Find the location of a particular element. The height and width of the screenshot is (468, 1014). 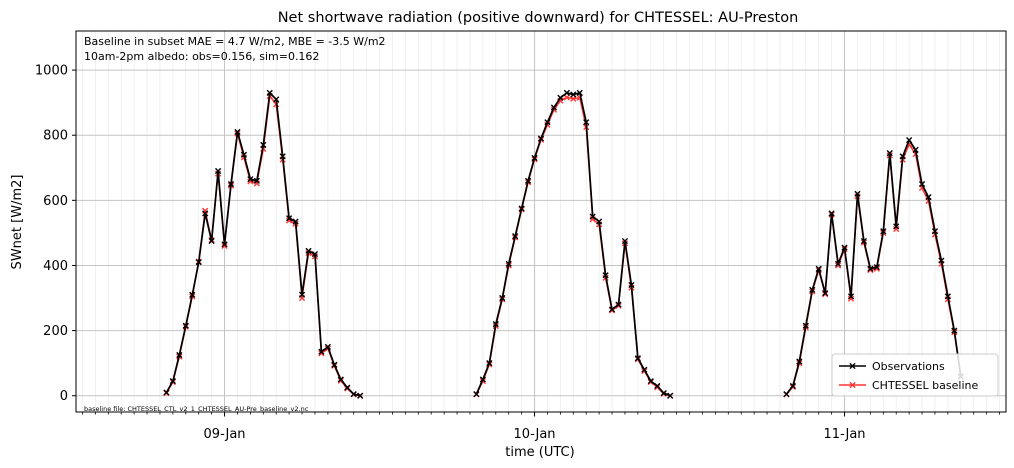

y-tick-label: 600 is located at coordinates (55, 201).